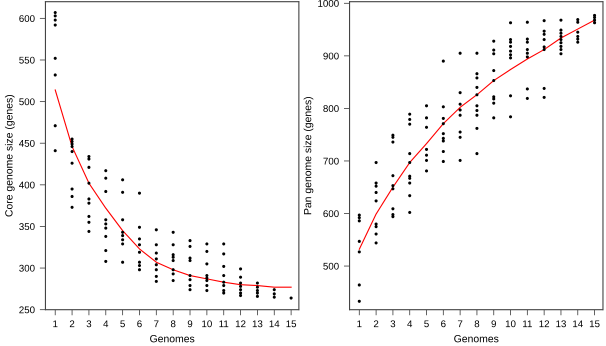 Image resolution: width=606 pixels, height=346 pixels. What do you see at coordinates (27, 143) in the screenshot?
I see `y-tick-label: 450` at bounding box center [27, 143].